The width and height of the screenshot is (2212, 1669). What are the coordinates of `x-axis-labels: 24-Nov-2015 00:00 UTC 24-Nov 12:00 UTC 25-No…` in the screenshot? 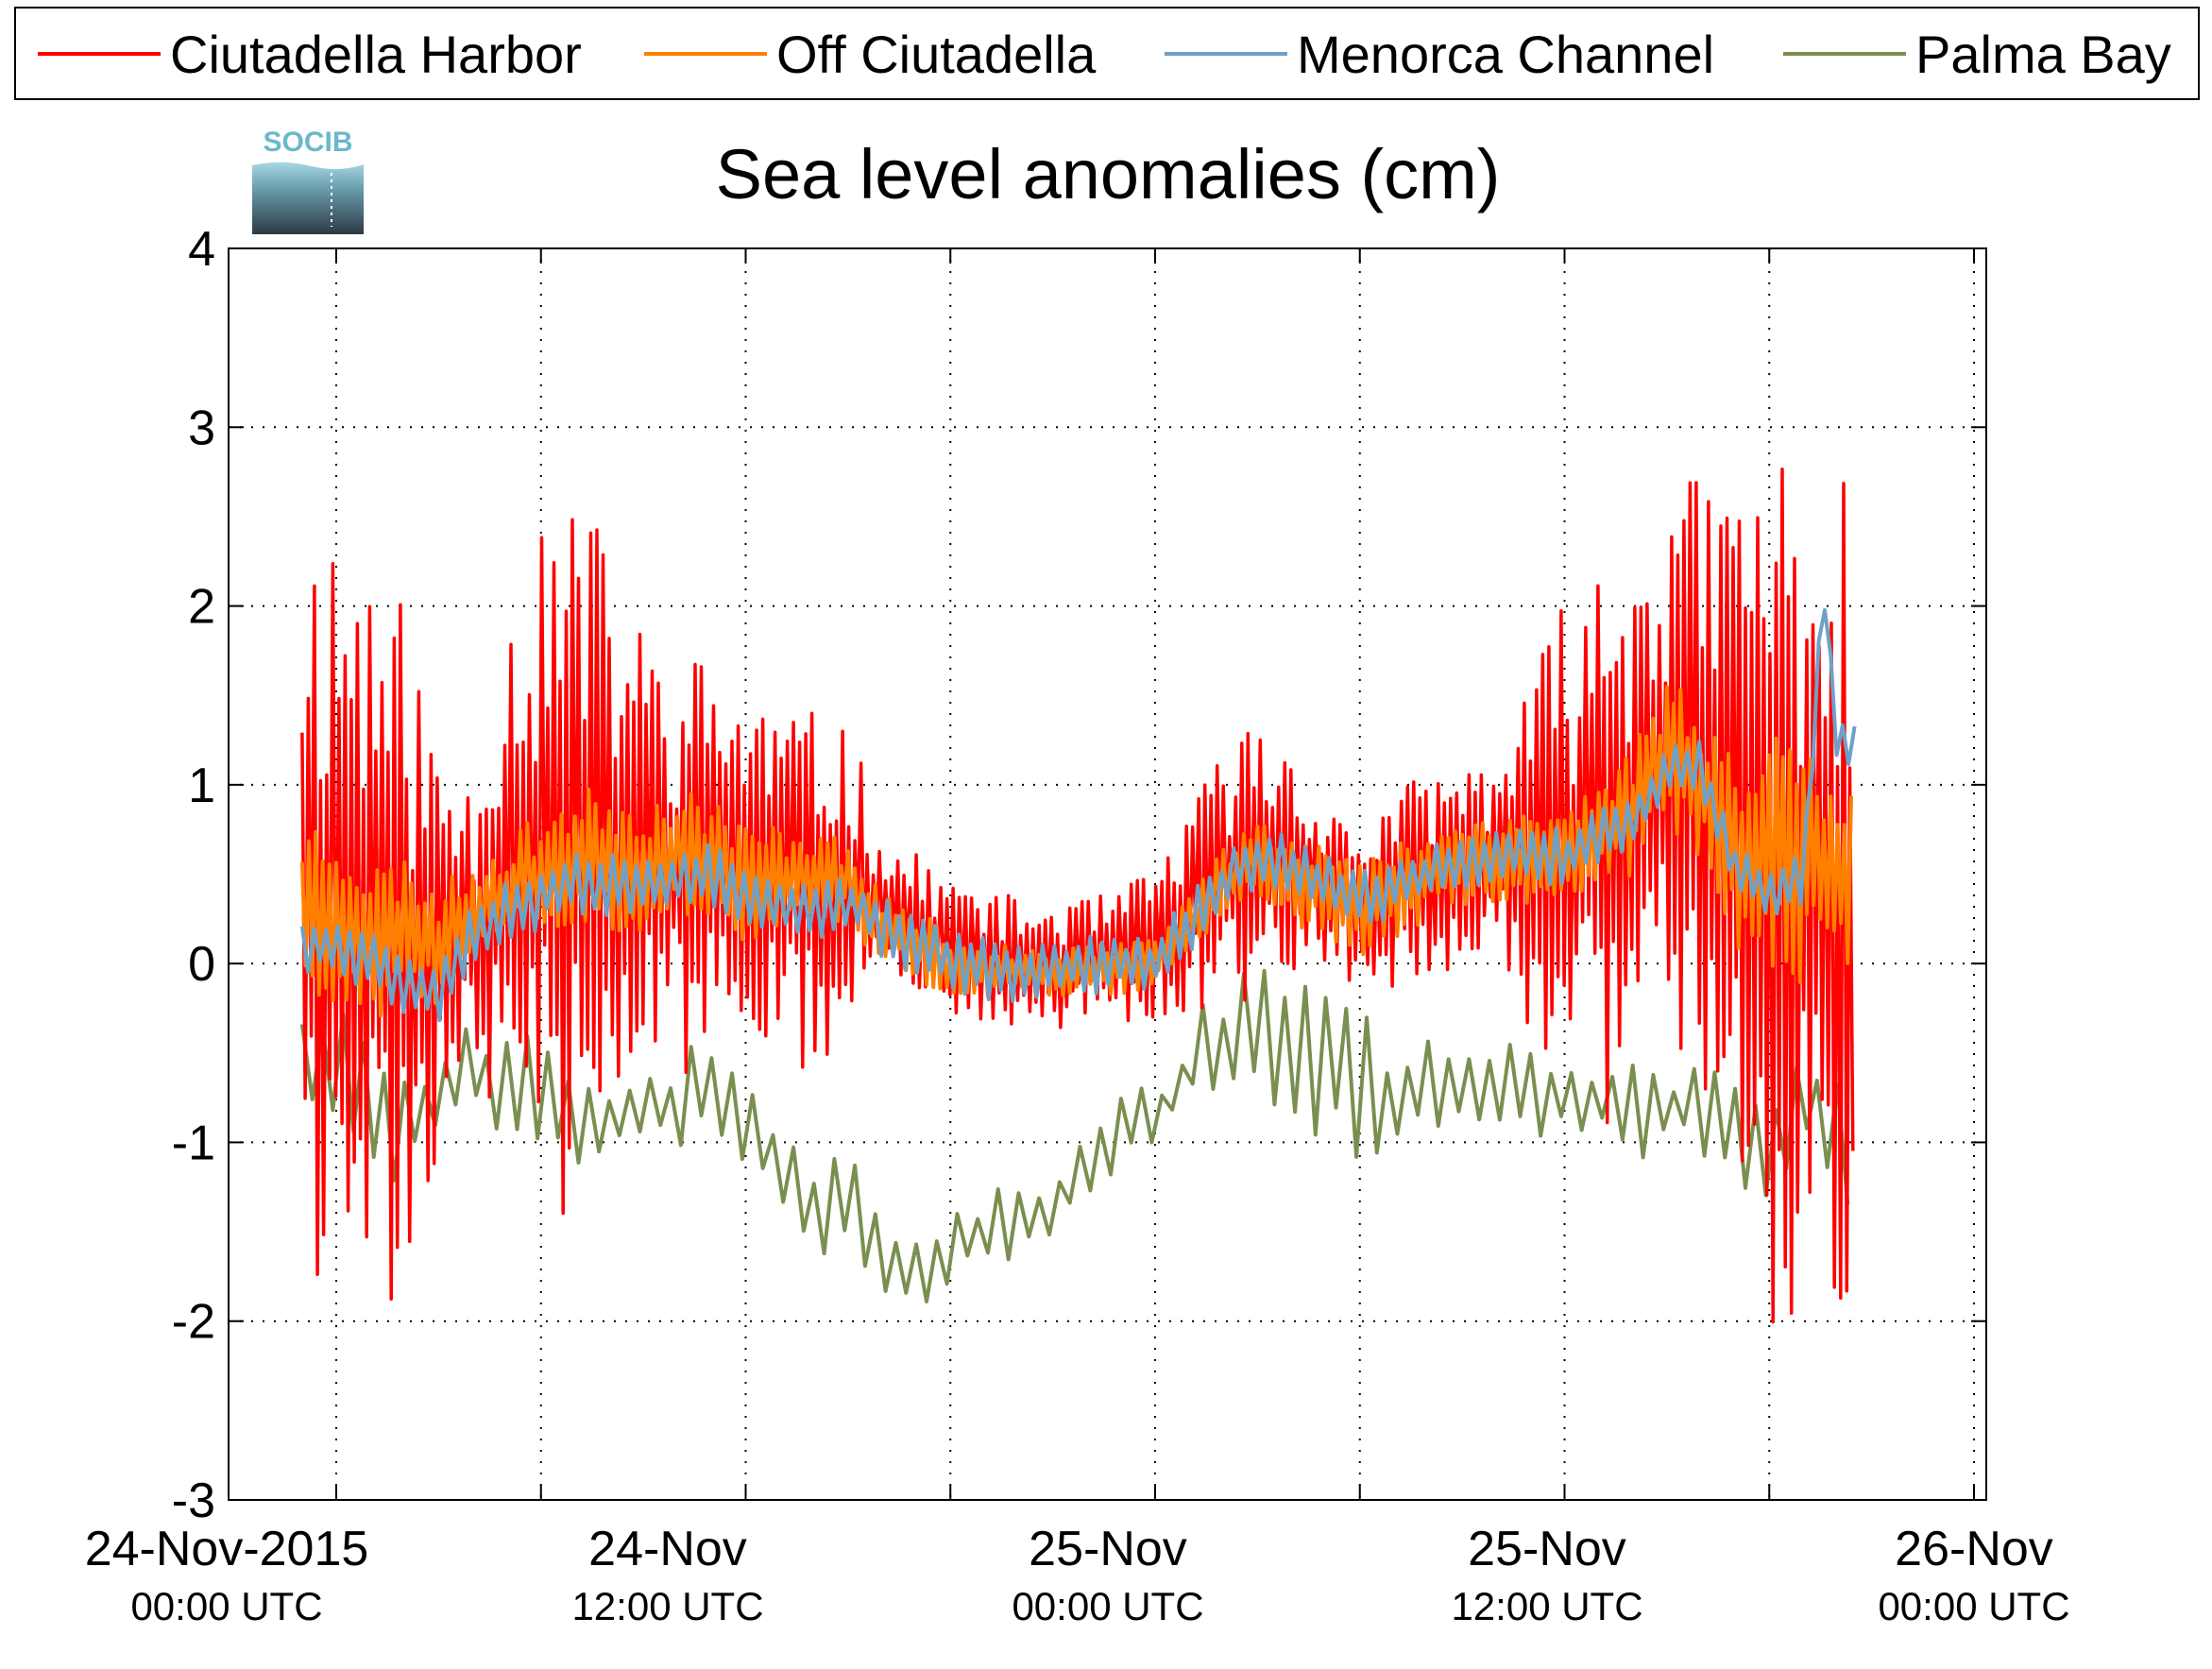 It's located at (1077, 1575).